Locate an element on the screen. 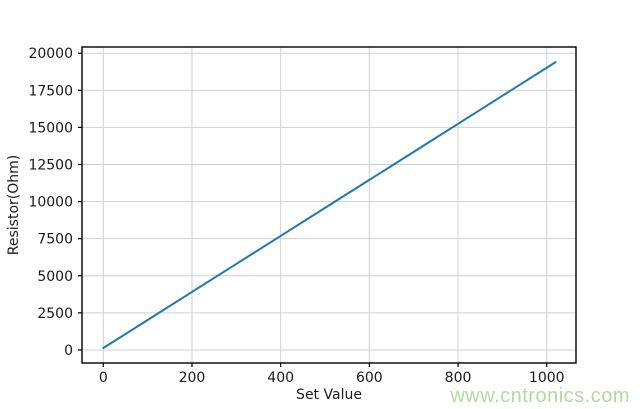 This screenshot has height=409, width=640. y-tick-label: 0 is located at coordinates (68, 351).